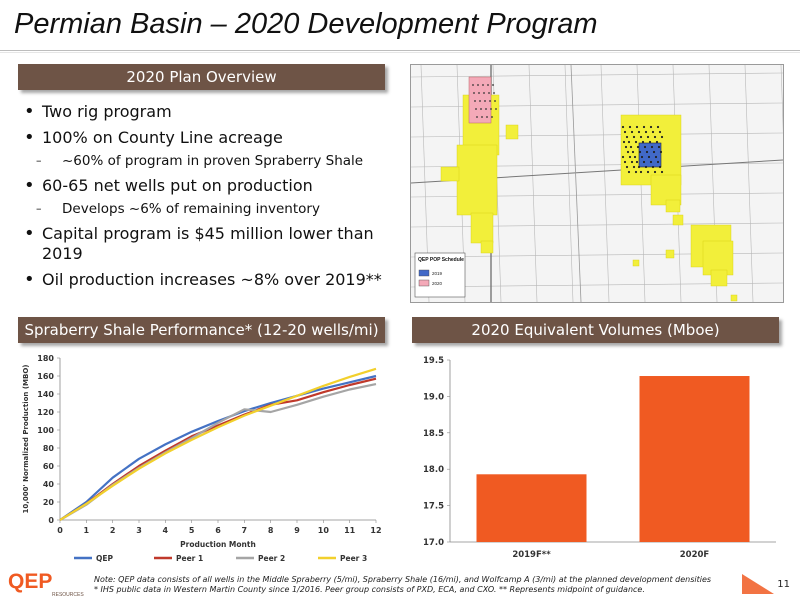  I want to click on bullet-item: Two rig program, so click(212, 112).